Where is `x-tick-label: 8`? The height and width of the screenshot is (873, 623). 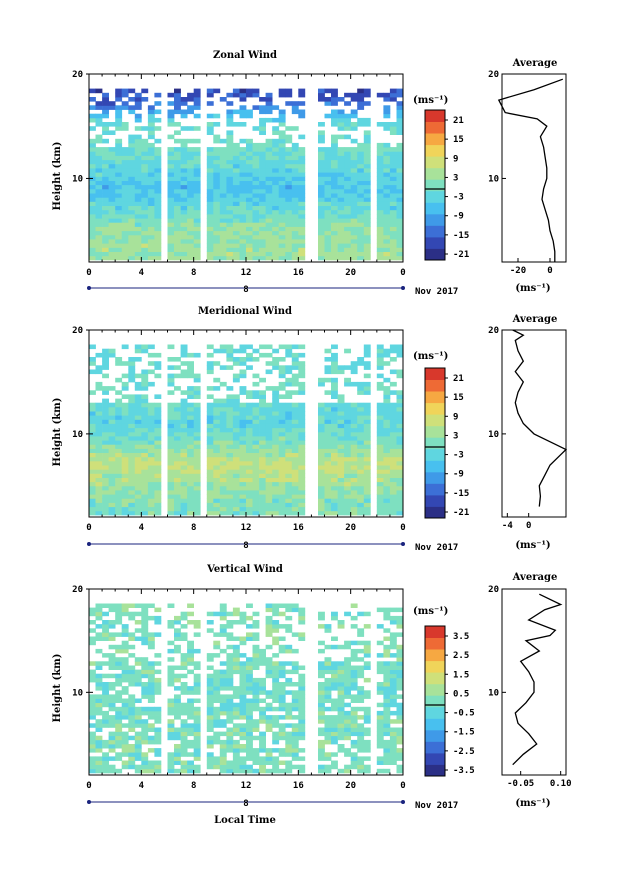 x-tick-label: 8 is located at coordinates (193, 273).